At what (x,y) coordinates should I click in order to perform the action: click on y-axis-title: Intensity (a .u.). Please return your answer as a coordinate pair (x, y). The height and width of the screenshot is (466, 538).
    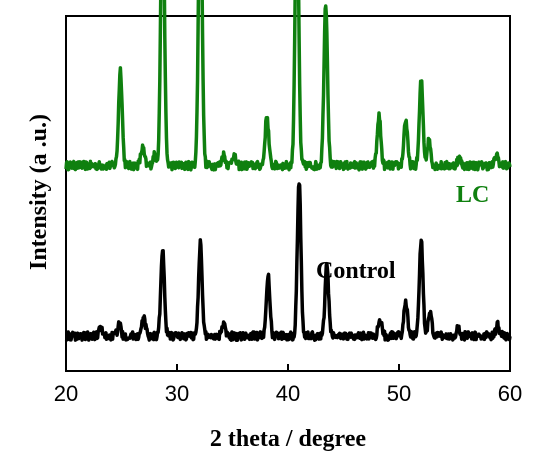
    Looking at the image, I should click on (39, 192).